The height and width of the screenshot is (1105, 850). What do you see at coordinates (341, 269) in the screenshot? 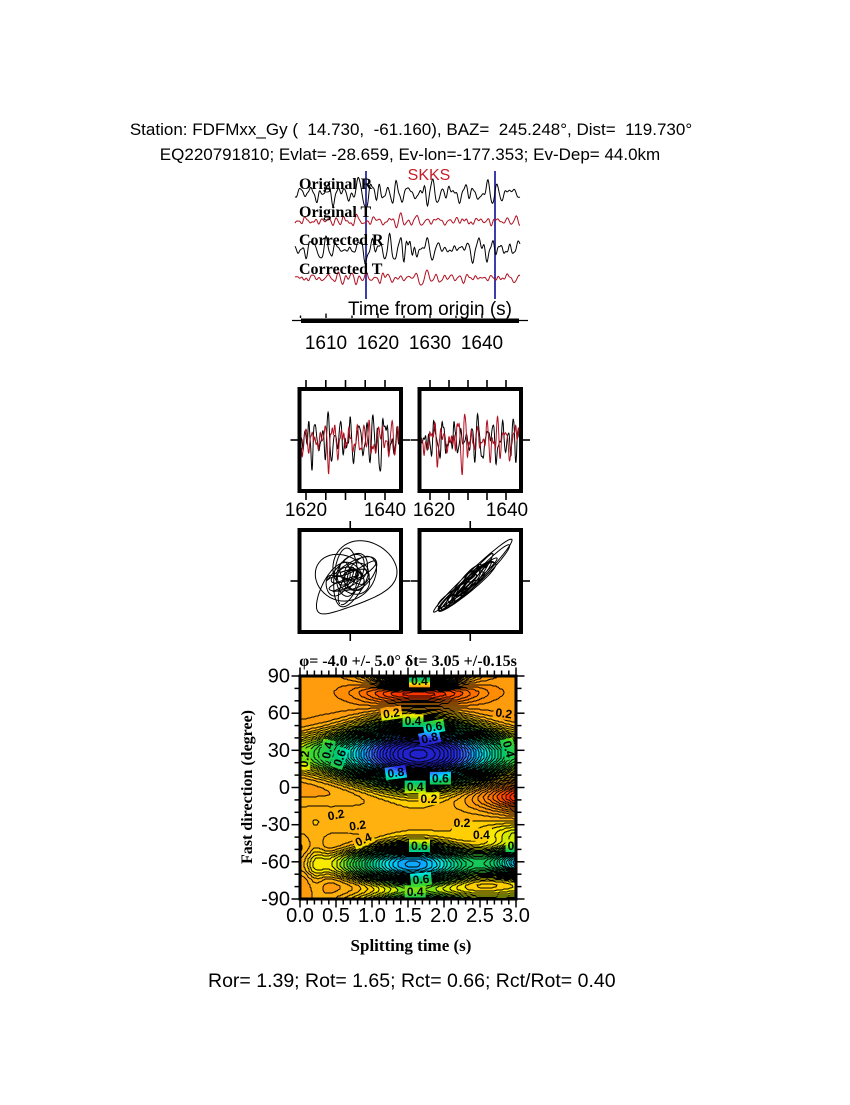
I see `svg-text: Corrected T` at bounding box center [341, 269].